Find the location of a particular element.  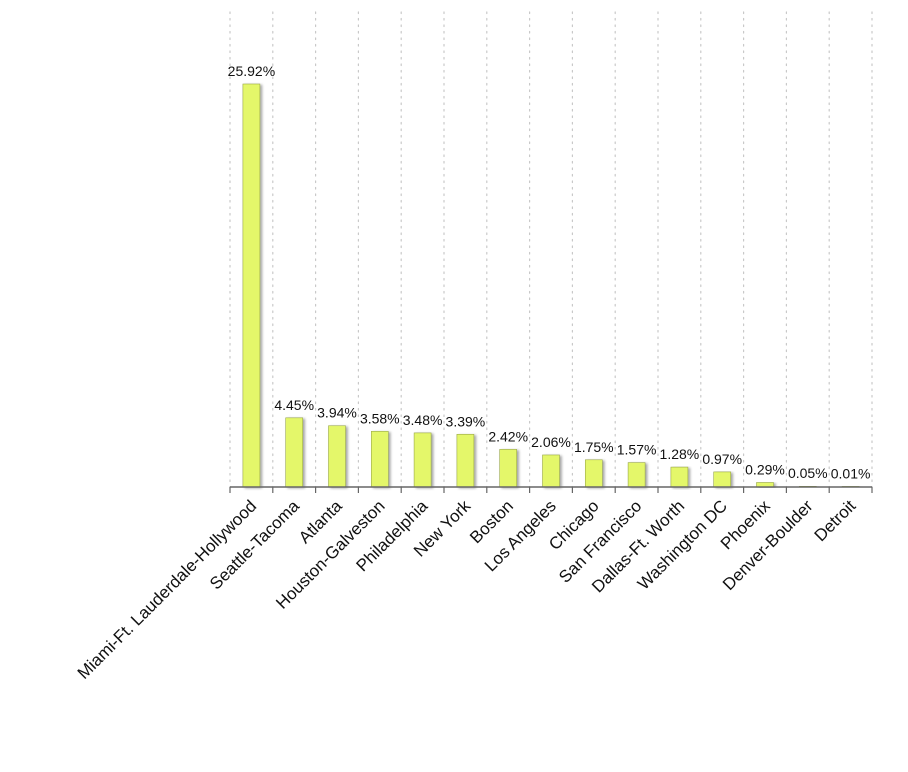

value-label: 0.01% is located at coordinates (851, 473).